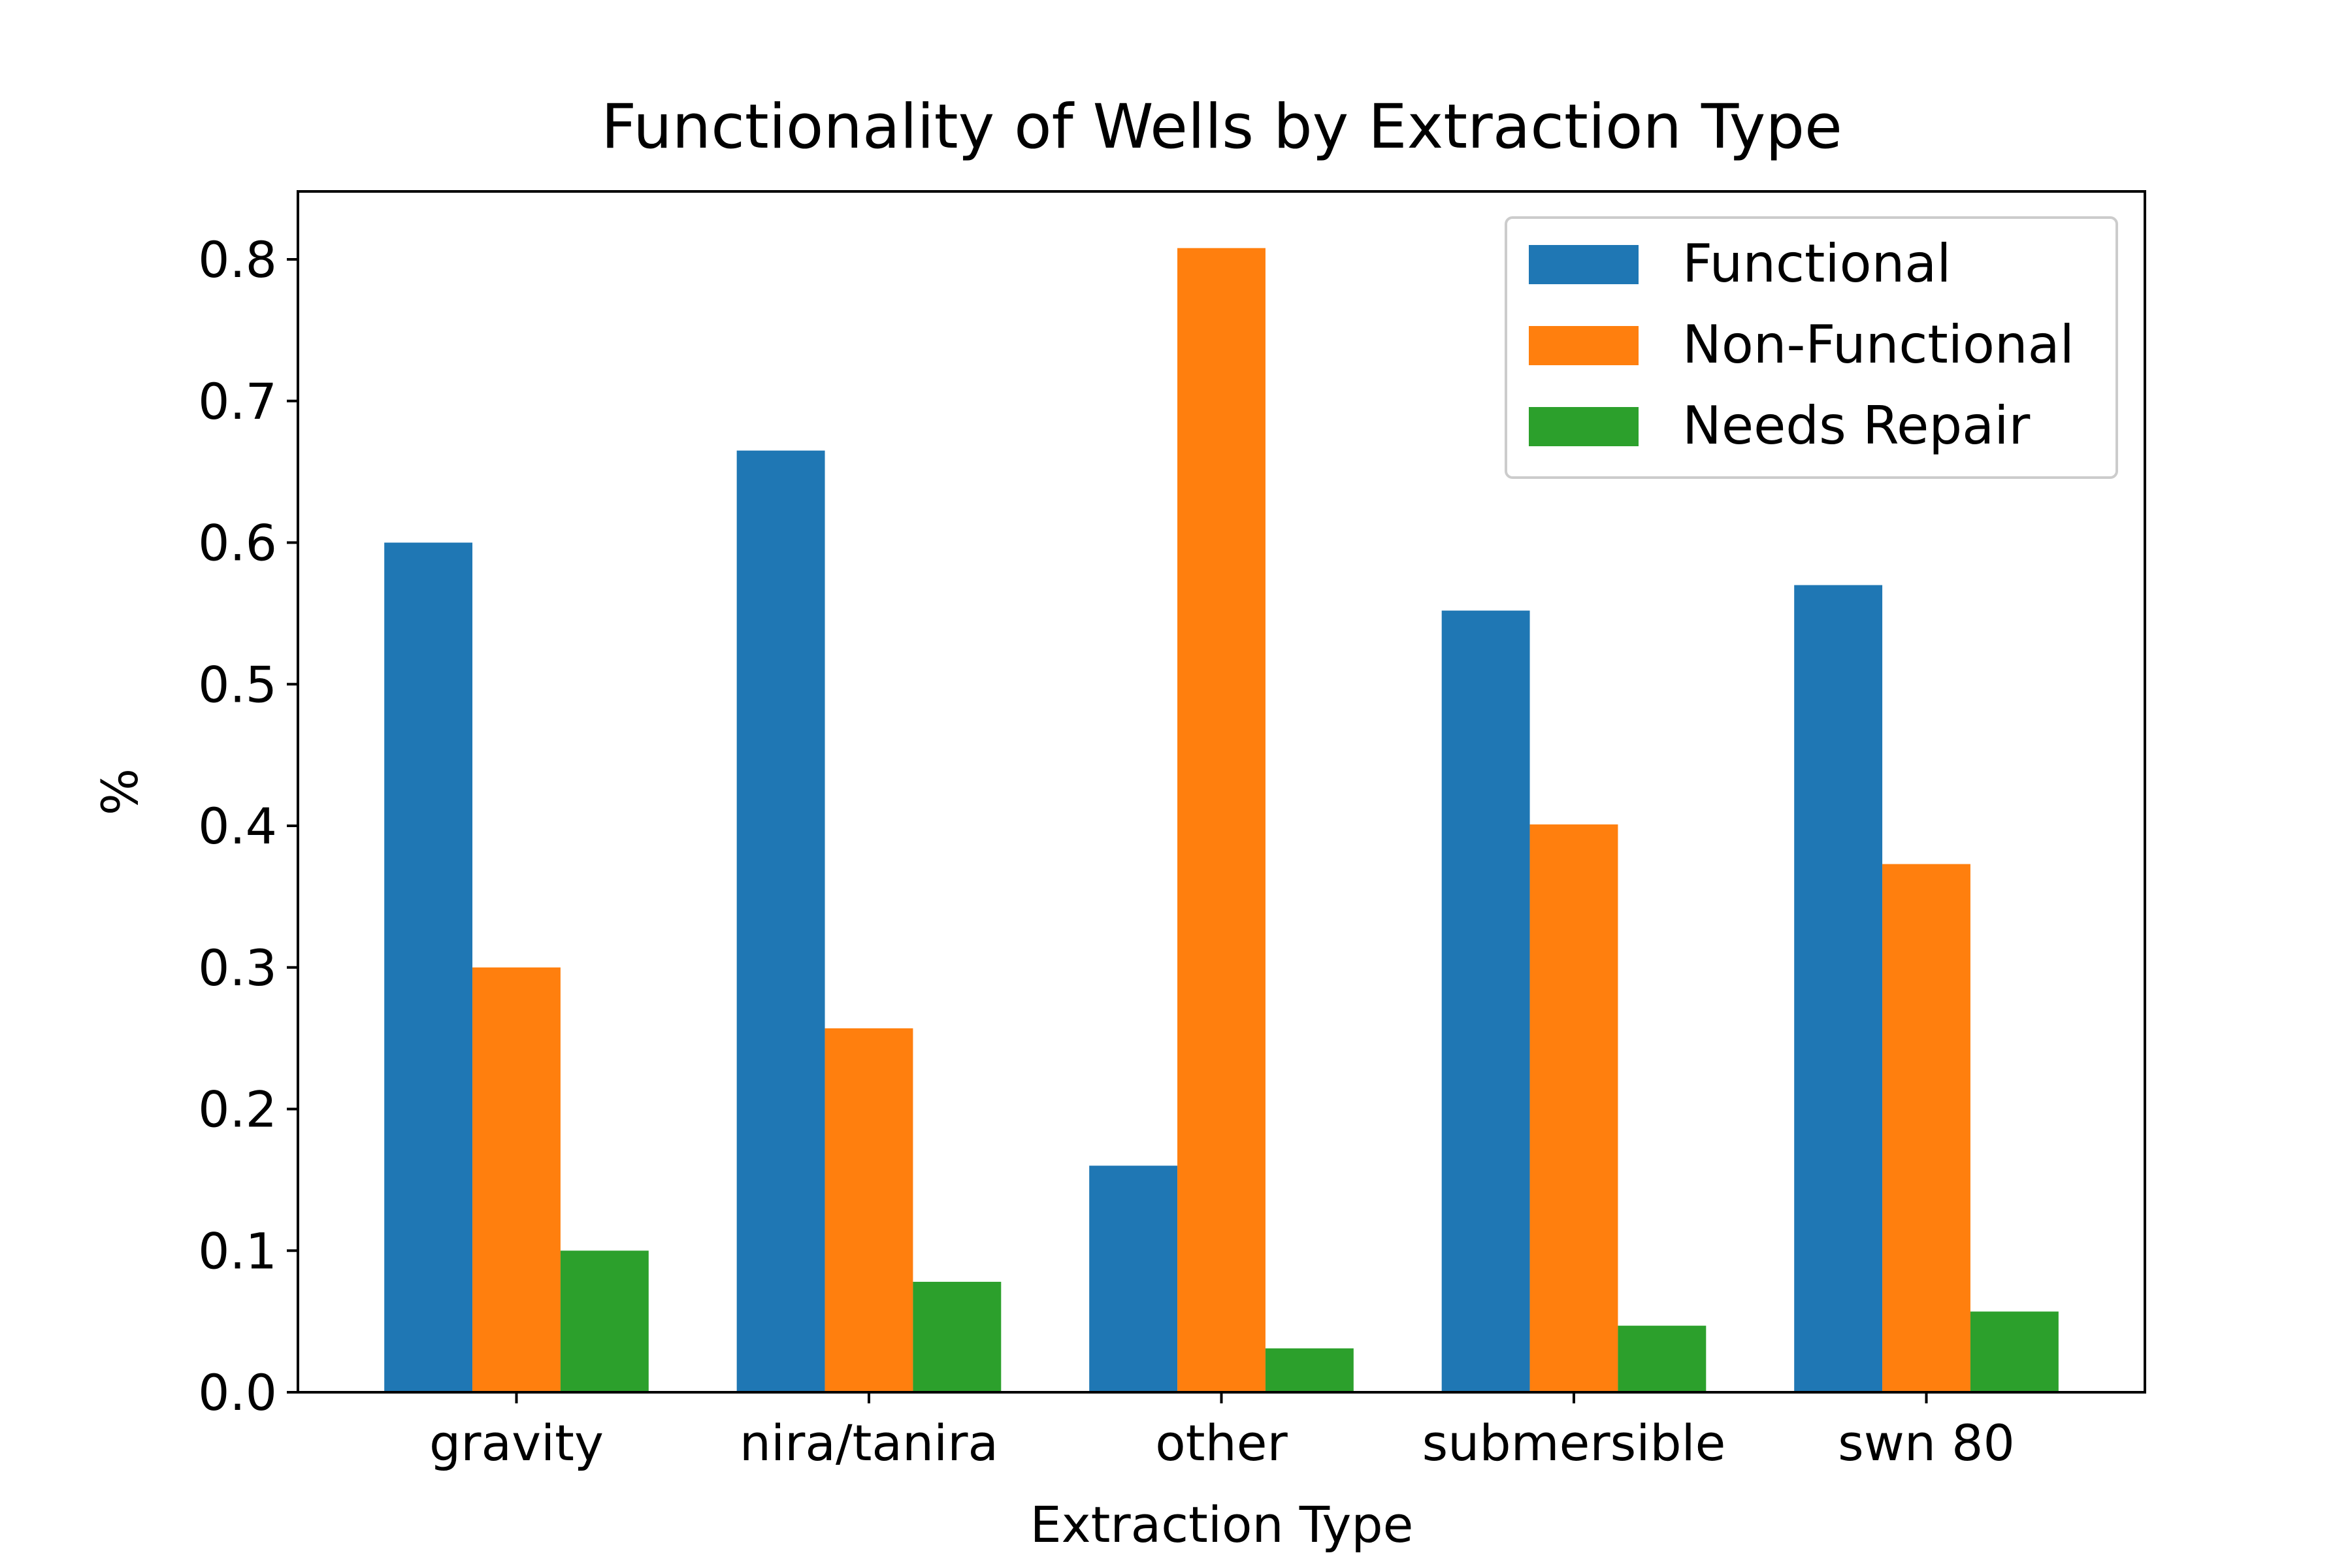 This screenshot has height=1568, width=2352. I want to click on legend-swatch-non-functional, so click(1584, 345).